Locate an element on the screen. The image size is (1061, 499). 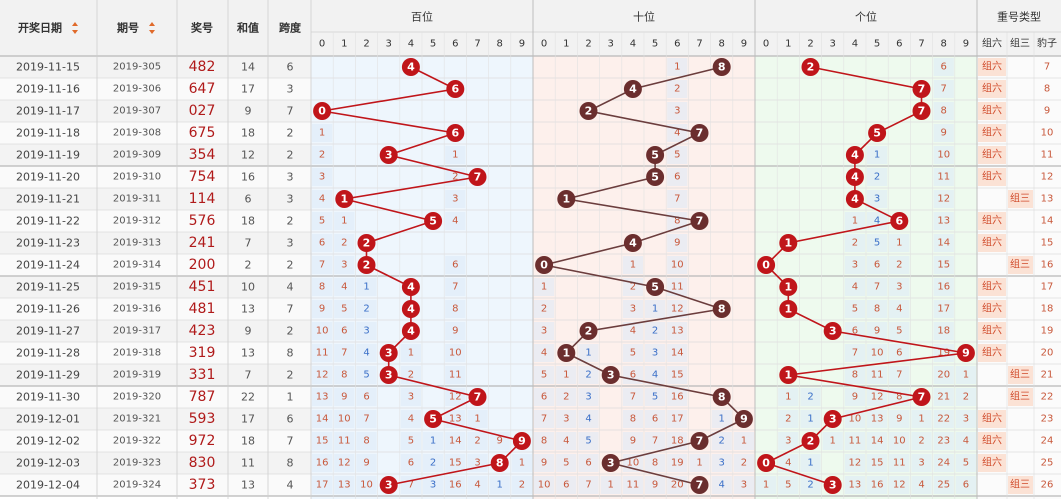
tens-ball-digit: 0 is located at coordinates (544, 265).